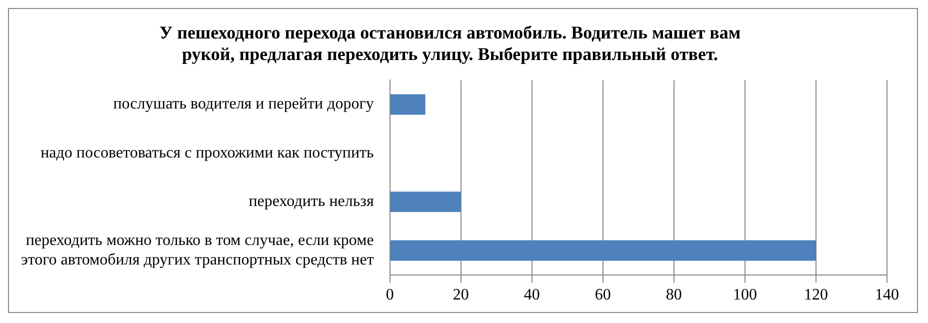  I want to click on x-tick-label: 140, so click(887, 295).